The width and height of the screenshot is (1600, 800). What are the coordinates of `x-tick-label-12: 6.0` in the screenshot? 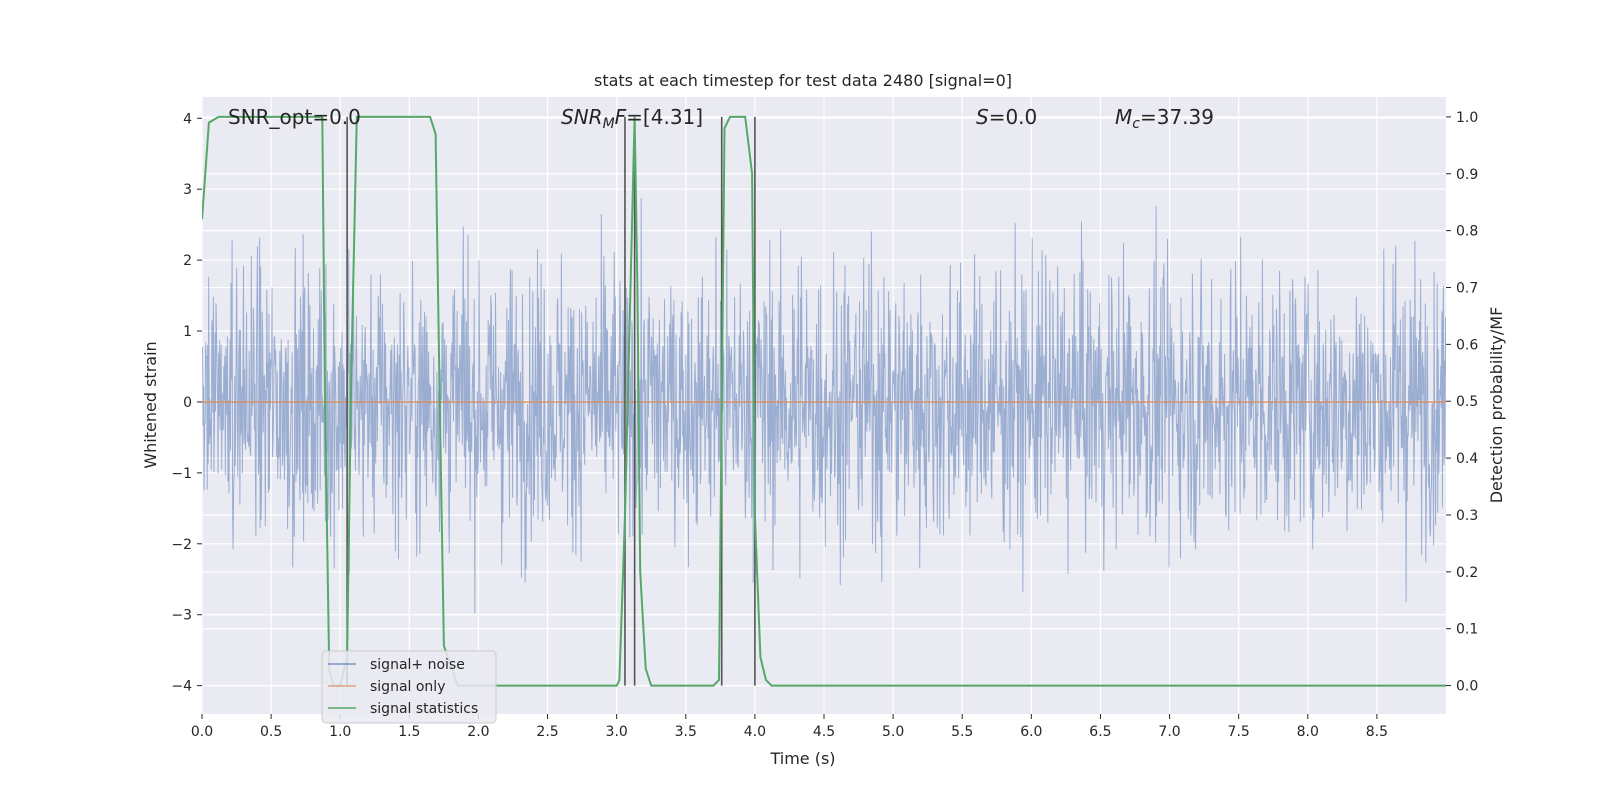 It's located at (1031, 732).